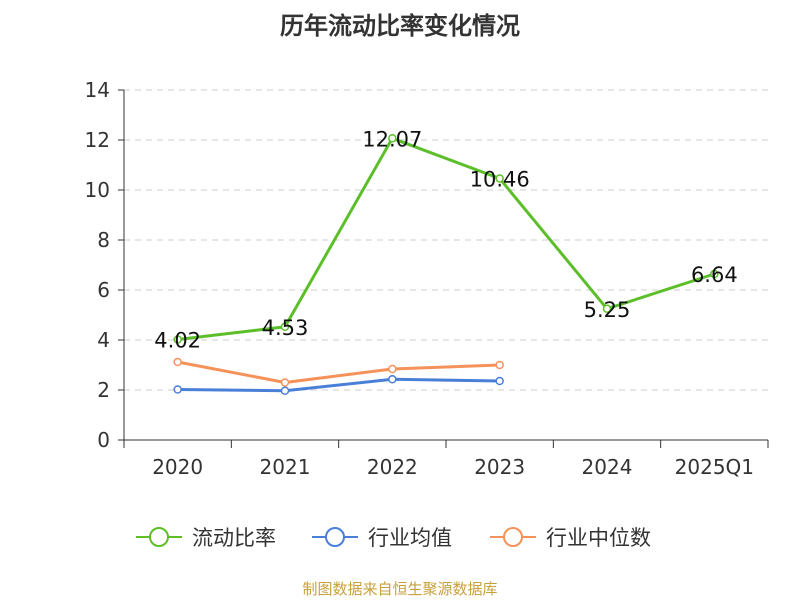  What do you see at coordinates (400, 589) in the screenshot?
I see `source-note: 制图数据来自恒生聚源数据库` at bounding box center [400, 589].